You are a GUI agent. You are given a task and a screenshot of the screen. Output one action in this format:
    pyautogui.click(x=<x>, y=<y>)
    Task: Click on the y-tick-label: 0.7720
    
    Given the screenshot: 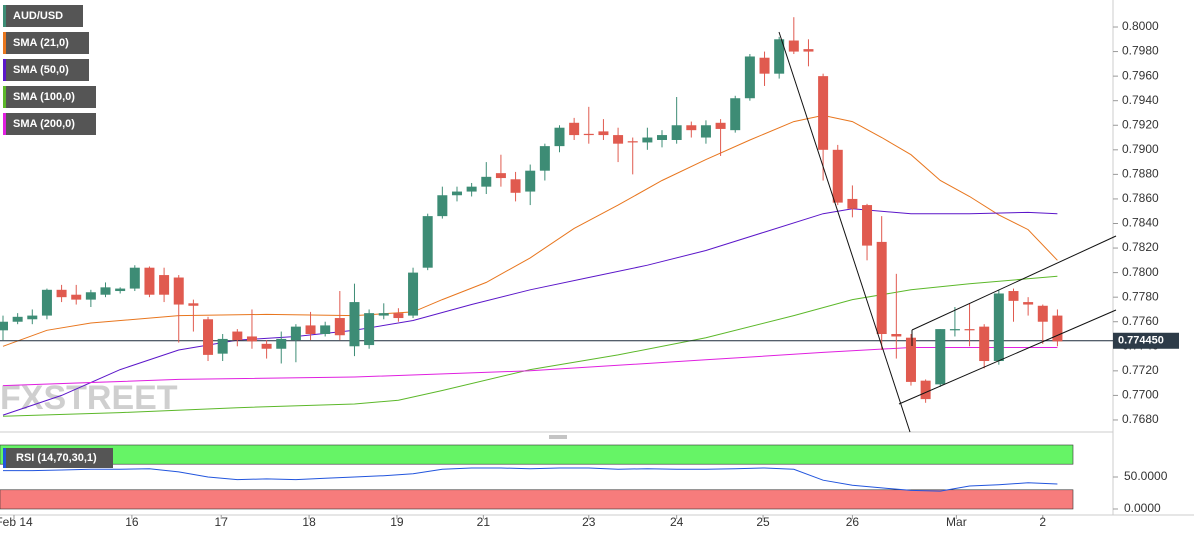 What is the action you would take?
    pyautogui.click(x=1140, y=370)
    